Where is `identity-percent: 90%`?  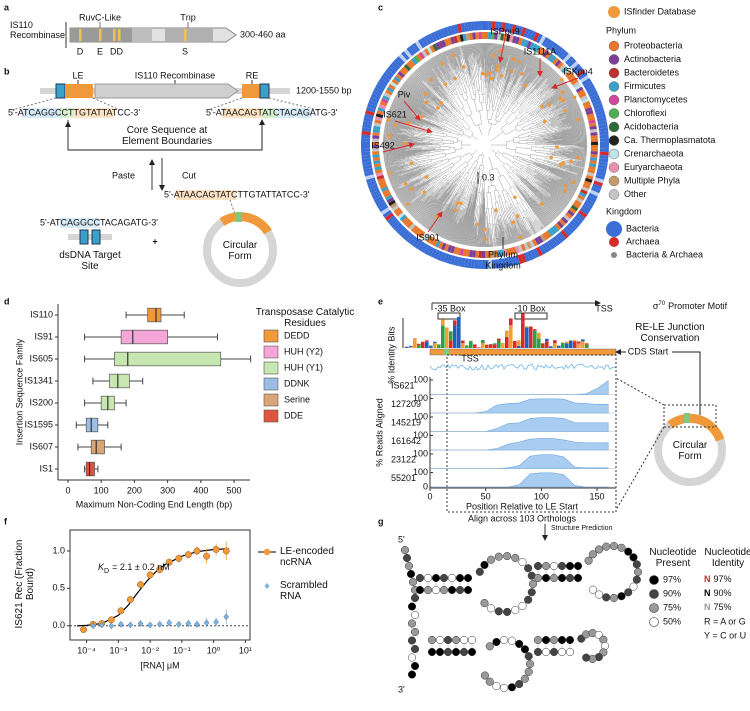 identity-percent: 90% is located at coordinates (723, 593).